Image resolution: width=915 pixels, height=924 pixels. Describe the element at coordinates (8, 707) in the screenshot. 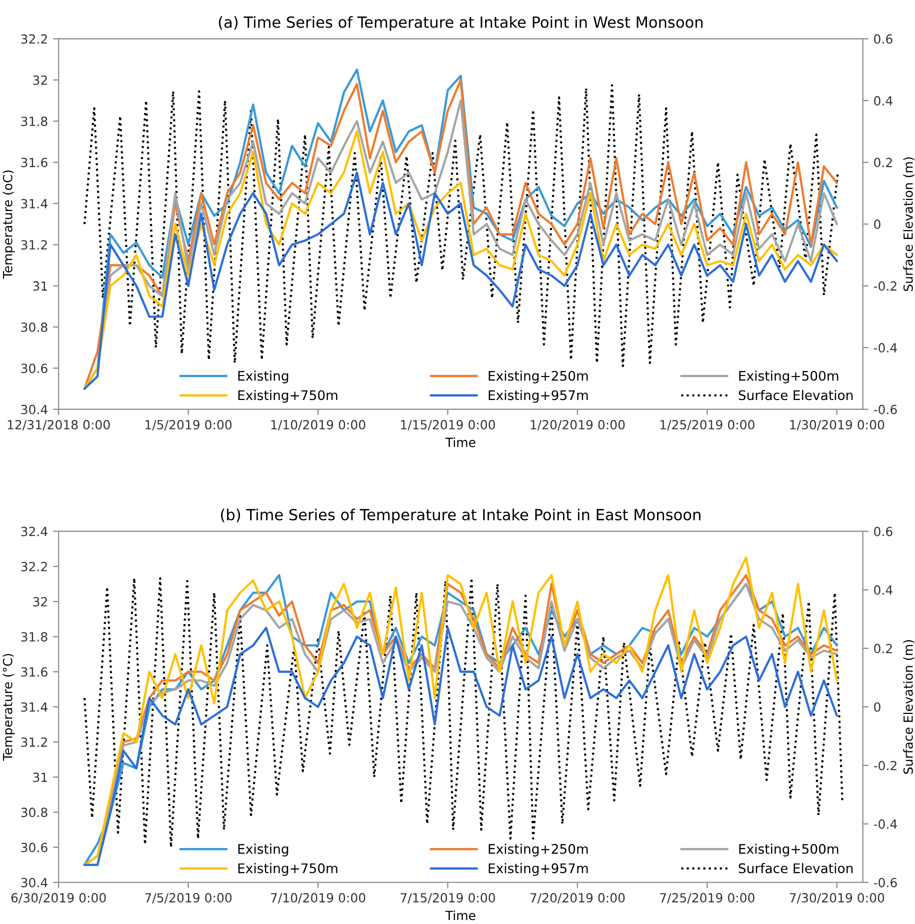

I see `y-axis-title: Temperature (°C)` at that location.